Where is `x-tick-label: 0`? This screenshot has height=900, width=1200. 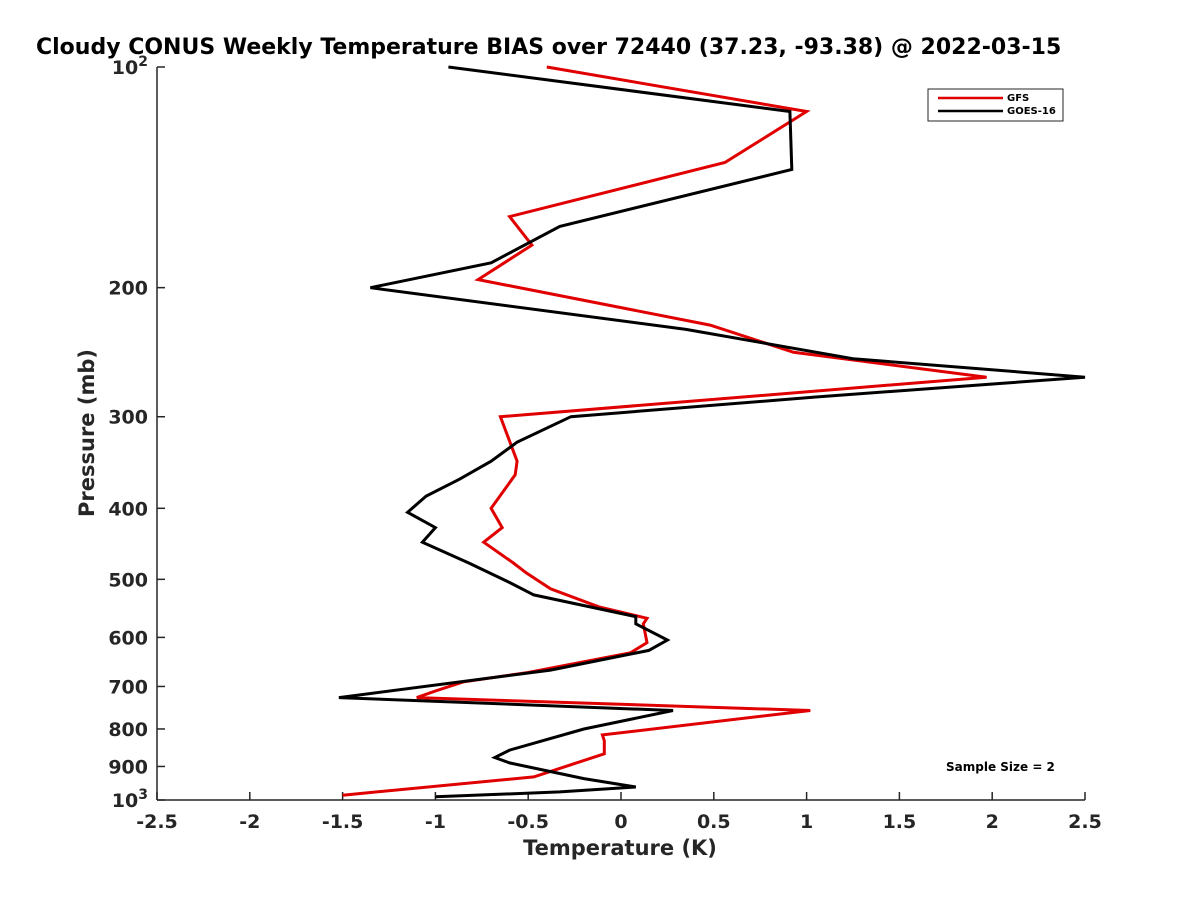
x-tick-label: 0 is located at coordinates (620, 822).